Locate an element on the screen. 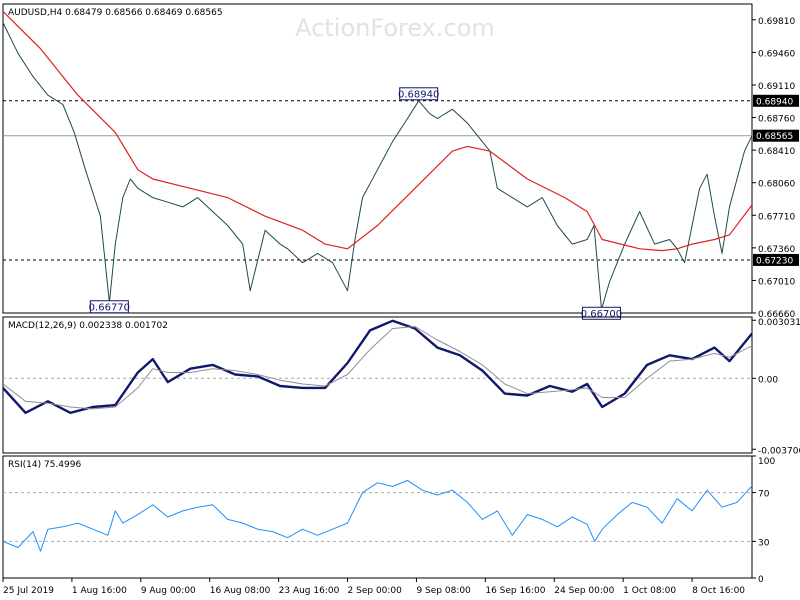 This screenshot has width=800, height=600. y-tick-label: 0.68760 is located at coordinates (776, 120).